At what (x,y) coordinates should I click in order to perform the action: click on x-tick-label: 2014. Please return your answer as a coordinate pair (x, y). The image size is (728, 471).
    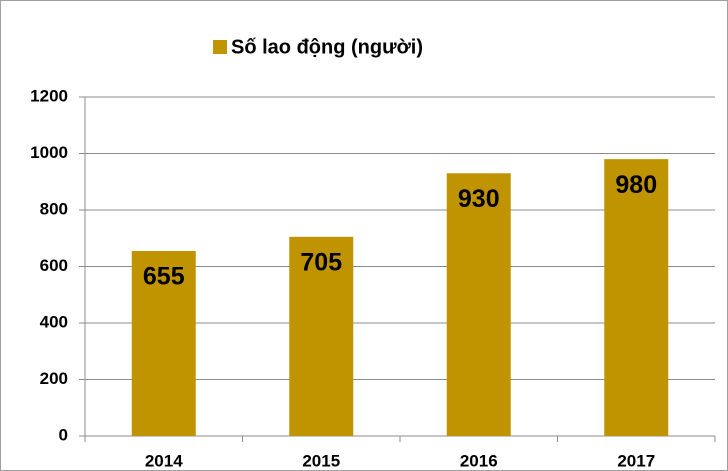
    Looking at the image, I should click on (164, 460).